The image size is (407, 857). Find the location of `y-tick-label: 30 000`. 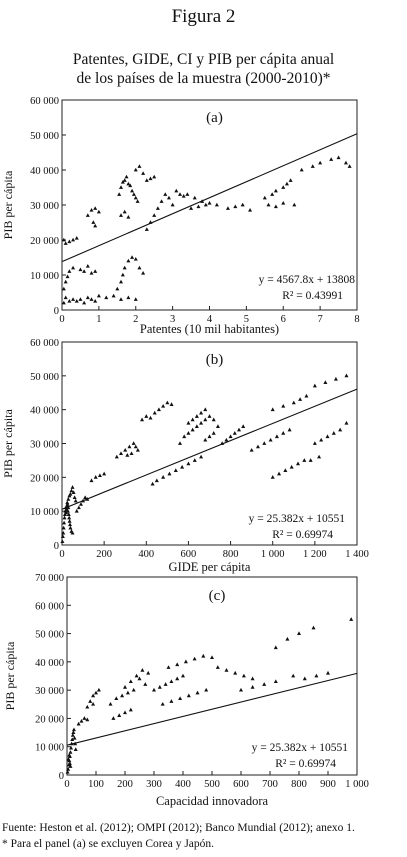

y-tick-label: 30 000 is located at coordinates (44, 206).